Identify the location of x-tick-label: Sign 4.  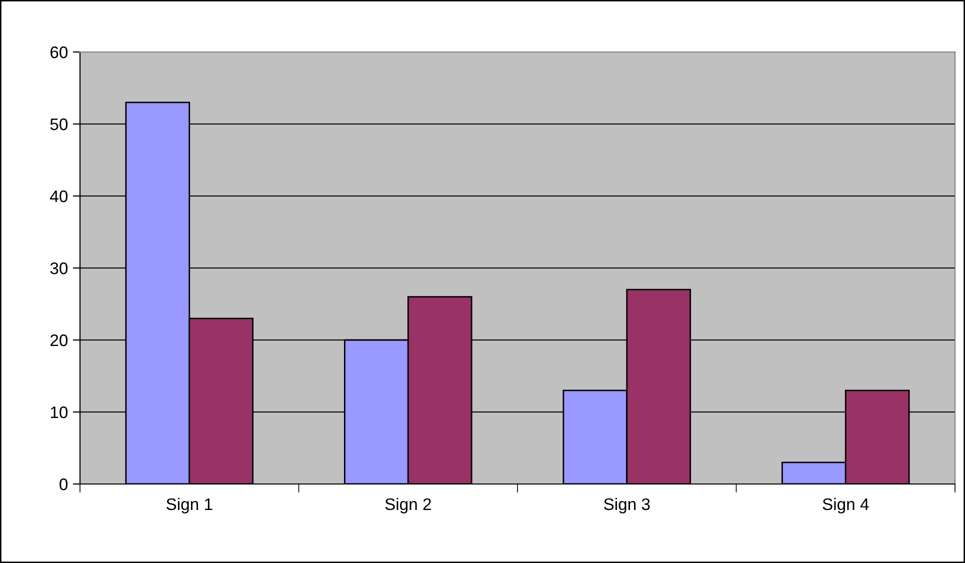
(845, 506).